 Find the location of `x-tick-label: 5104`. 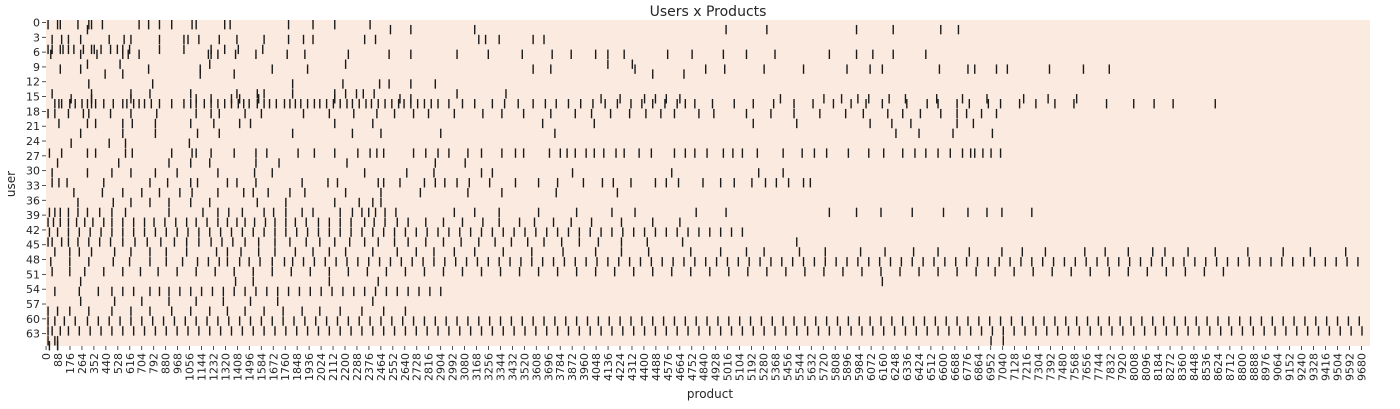

x-tick-label: 5104 is located at coordinates (740, 367).